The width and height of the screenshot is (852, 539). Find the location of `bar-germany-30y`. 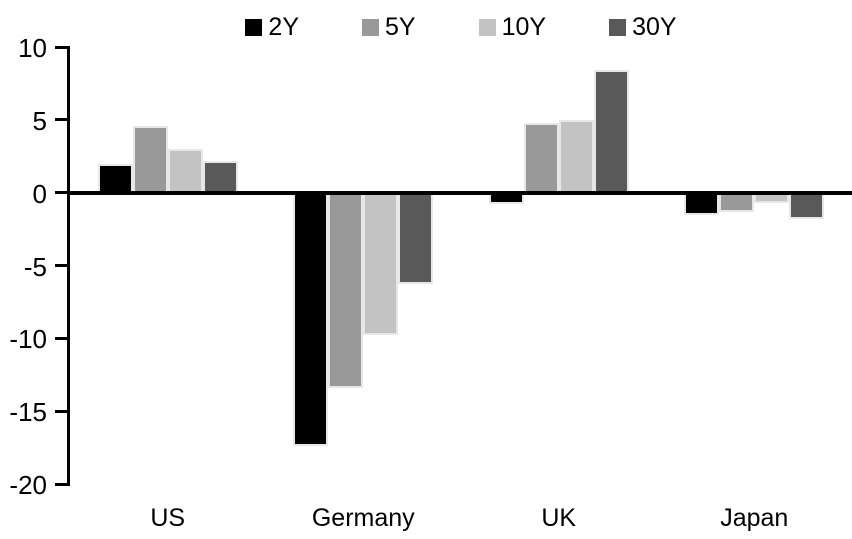

bar-germany-30y is located at coordinates (416, 238).